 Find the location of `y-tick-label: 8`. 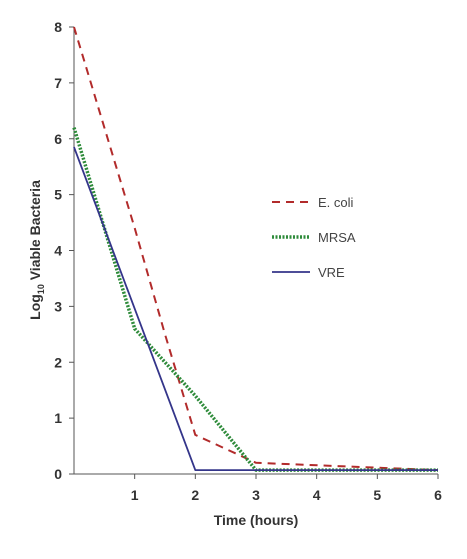

y-tick-label: 8 is located at coordinates (58, 27).